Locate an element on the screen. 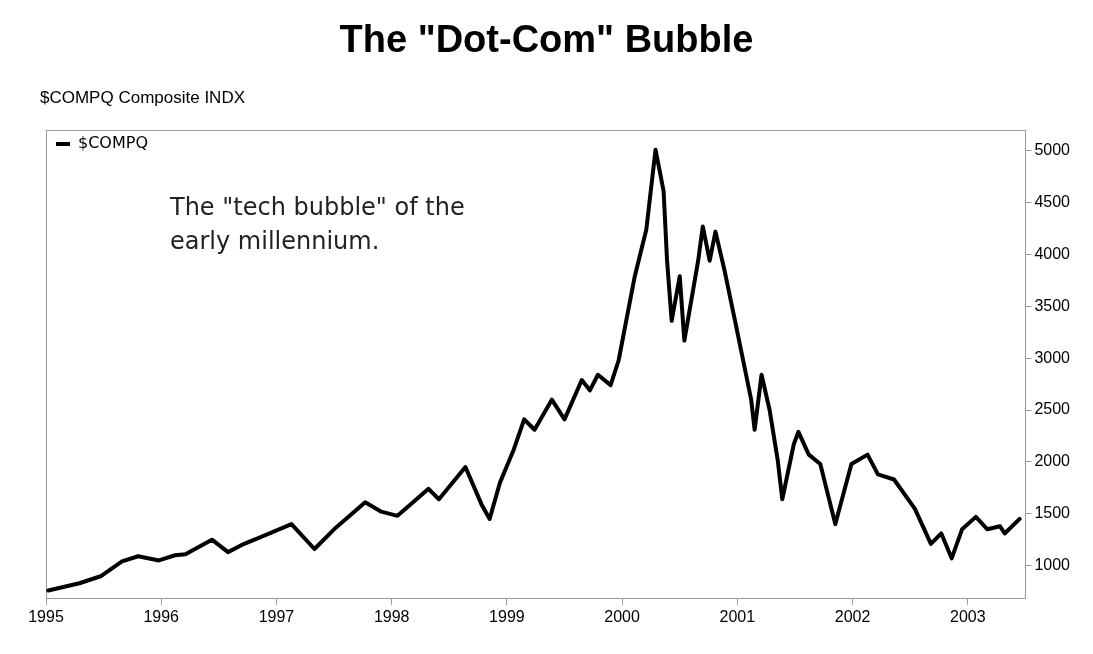 The width and height of the screenshot is (1093, 654). y-tick-label: 1000 is located at coordinates (1052, 565).